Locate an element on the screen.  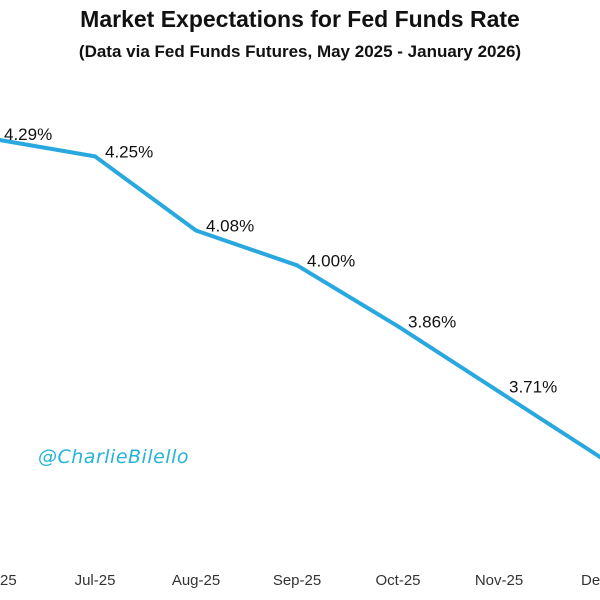
x-tick-label: 25 is located at coordinates (8, 580).